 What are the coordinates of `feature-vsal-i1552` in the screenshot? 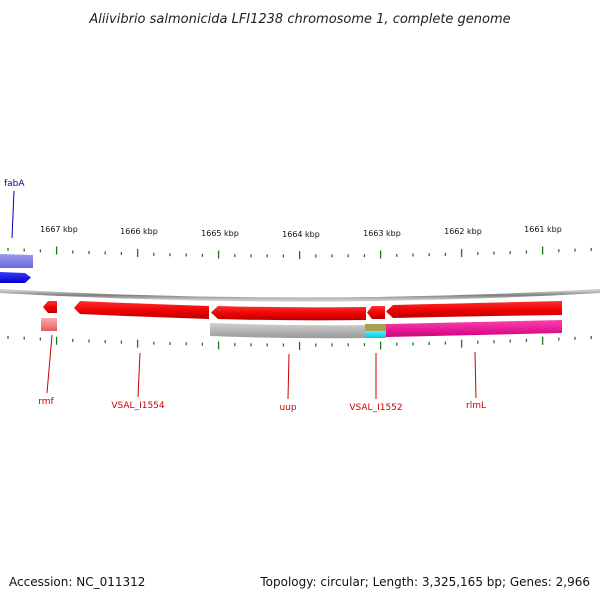 It's located at (376, 312).